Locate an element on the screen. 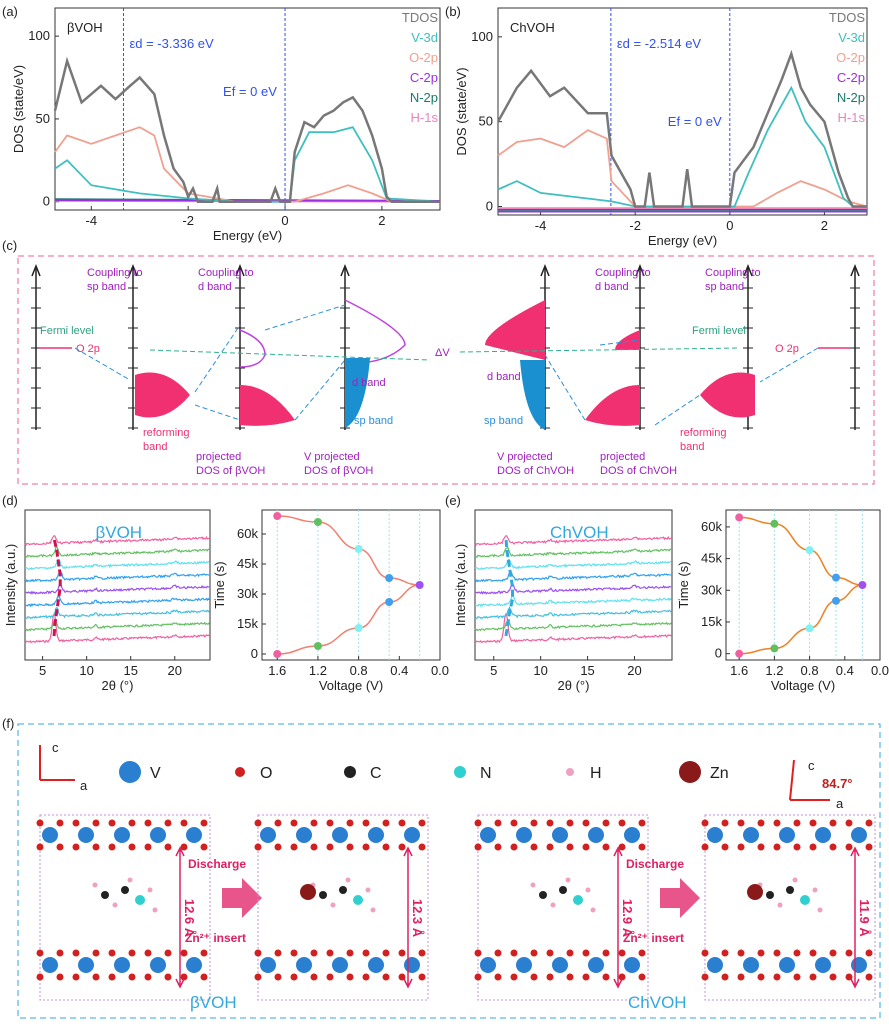  fermi-level-line-b is located at coordinates (290, 355).